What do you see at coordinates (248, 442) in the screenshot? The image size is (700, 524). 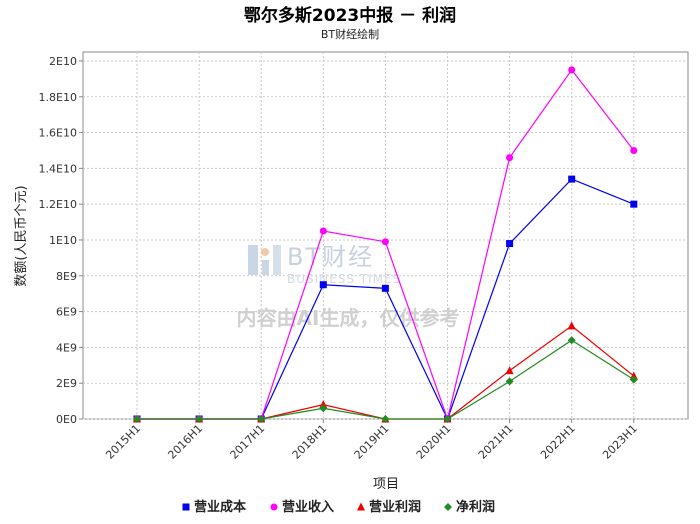 I see `x-tick-label: 2017H1` at bounding box center [248, 442].